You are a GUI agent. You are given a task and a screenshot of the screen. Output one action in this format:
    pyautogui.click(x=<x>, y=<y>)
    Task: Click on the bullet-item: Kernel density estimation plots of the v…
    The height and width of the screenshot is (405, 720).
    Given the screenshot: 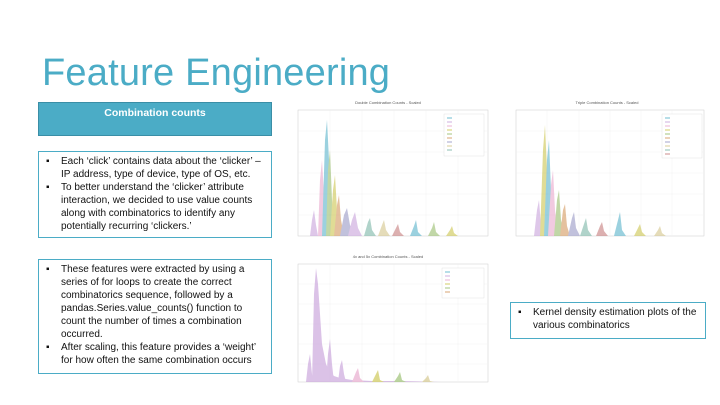 What is the action you would take?
    pyautogui.click(x=608, y=319)
    